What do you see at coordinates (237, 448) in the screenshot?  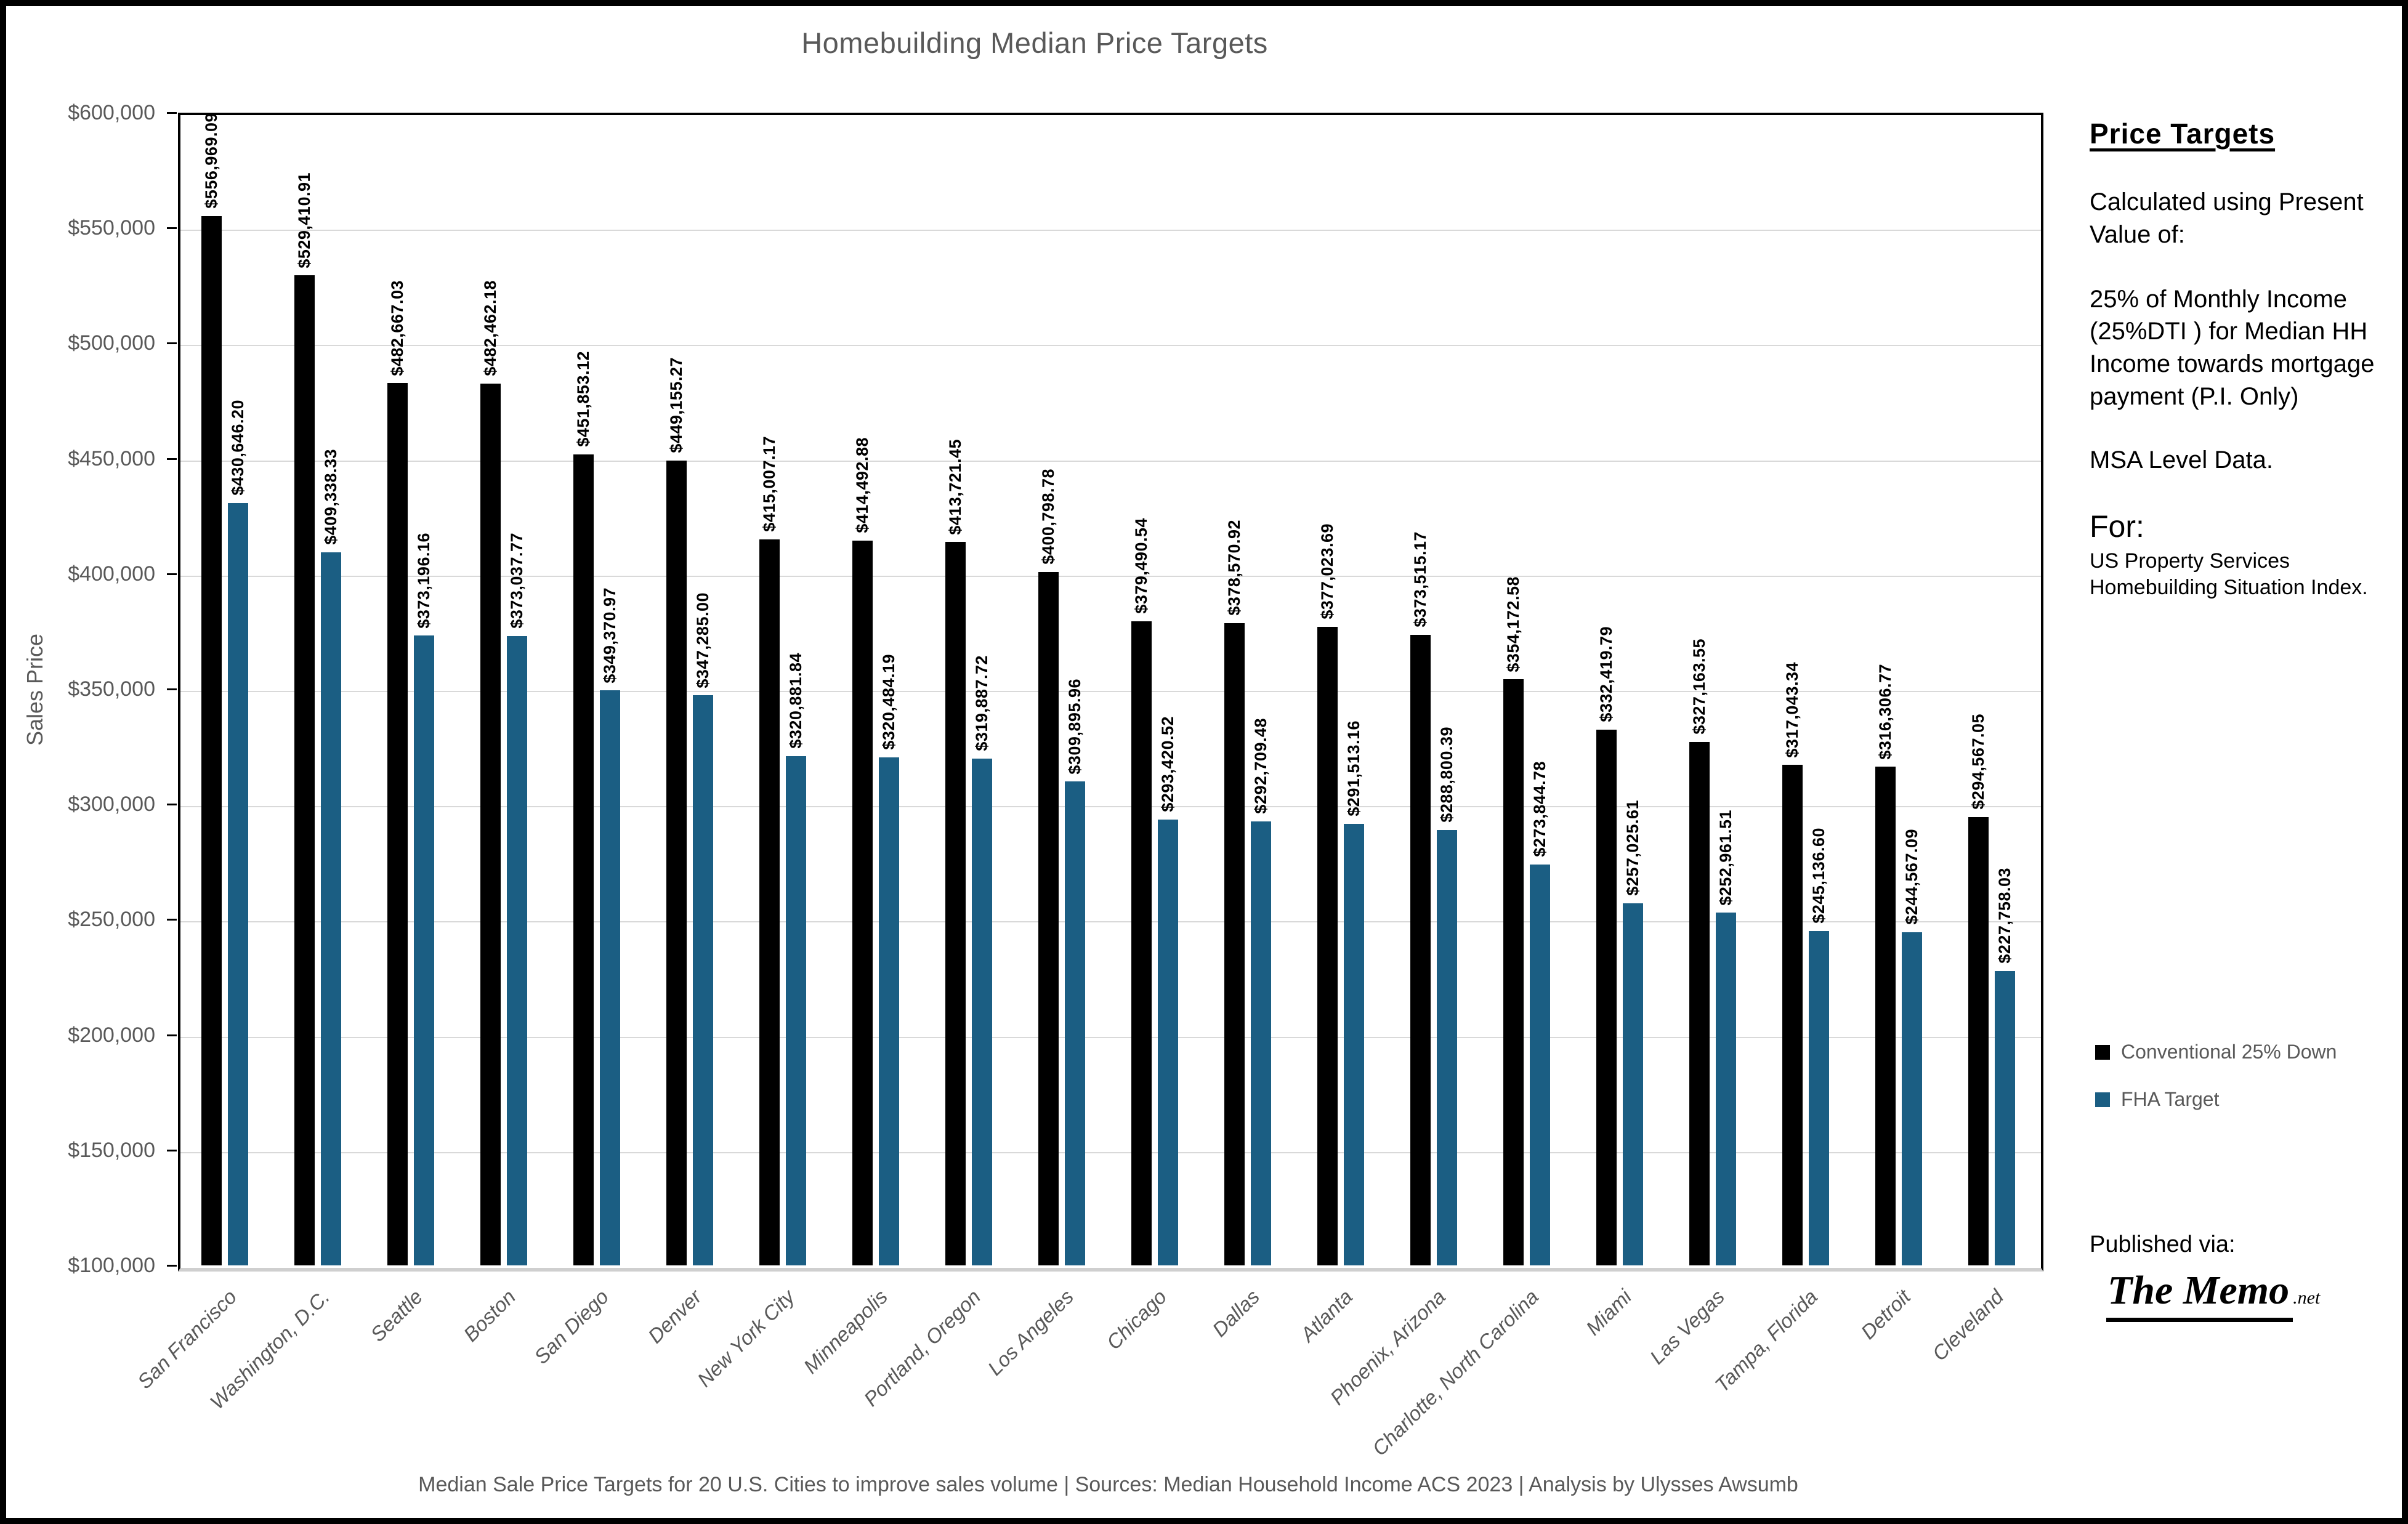 I see `bar-value-label: $430,646.20` at bounding box center [237, 448].